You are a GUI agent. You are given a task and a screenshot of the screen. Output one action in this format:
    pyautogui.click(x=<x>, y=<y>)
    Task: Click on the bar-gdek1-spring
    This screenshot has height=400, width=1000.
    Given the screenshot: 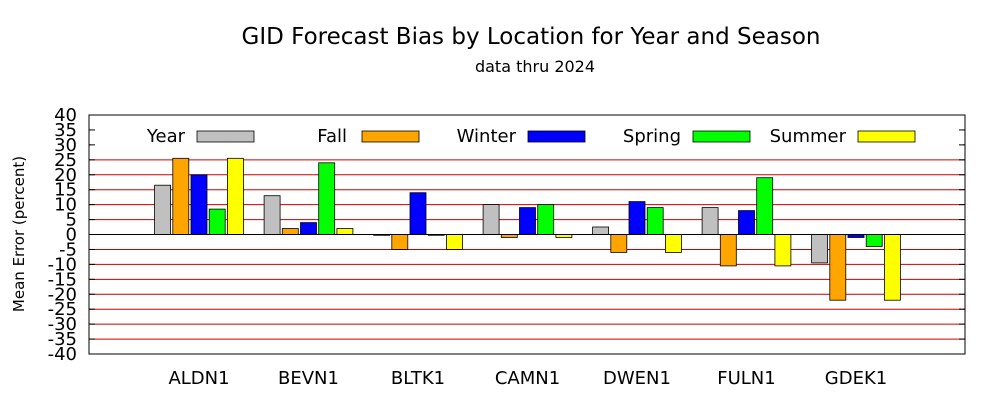 What is the action you would take?
    pyautogui.click(x=874, y=240)
    